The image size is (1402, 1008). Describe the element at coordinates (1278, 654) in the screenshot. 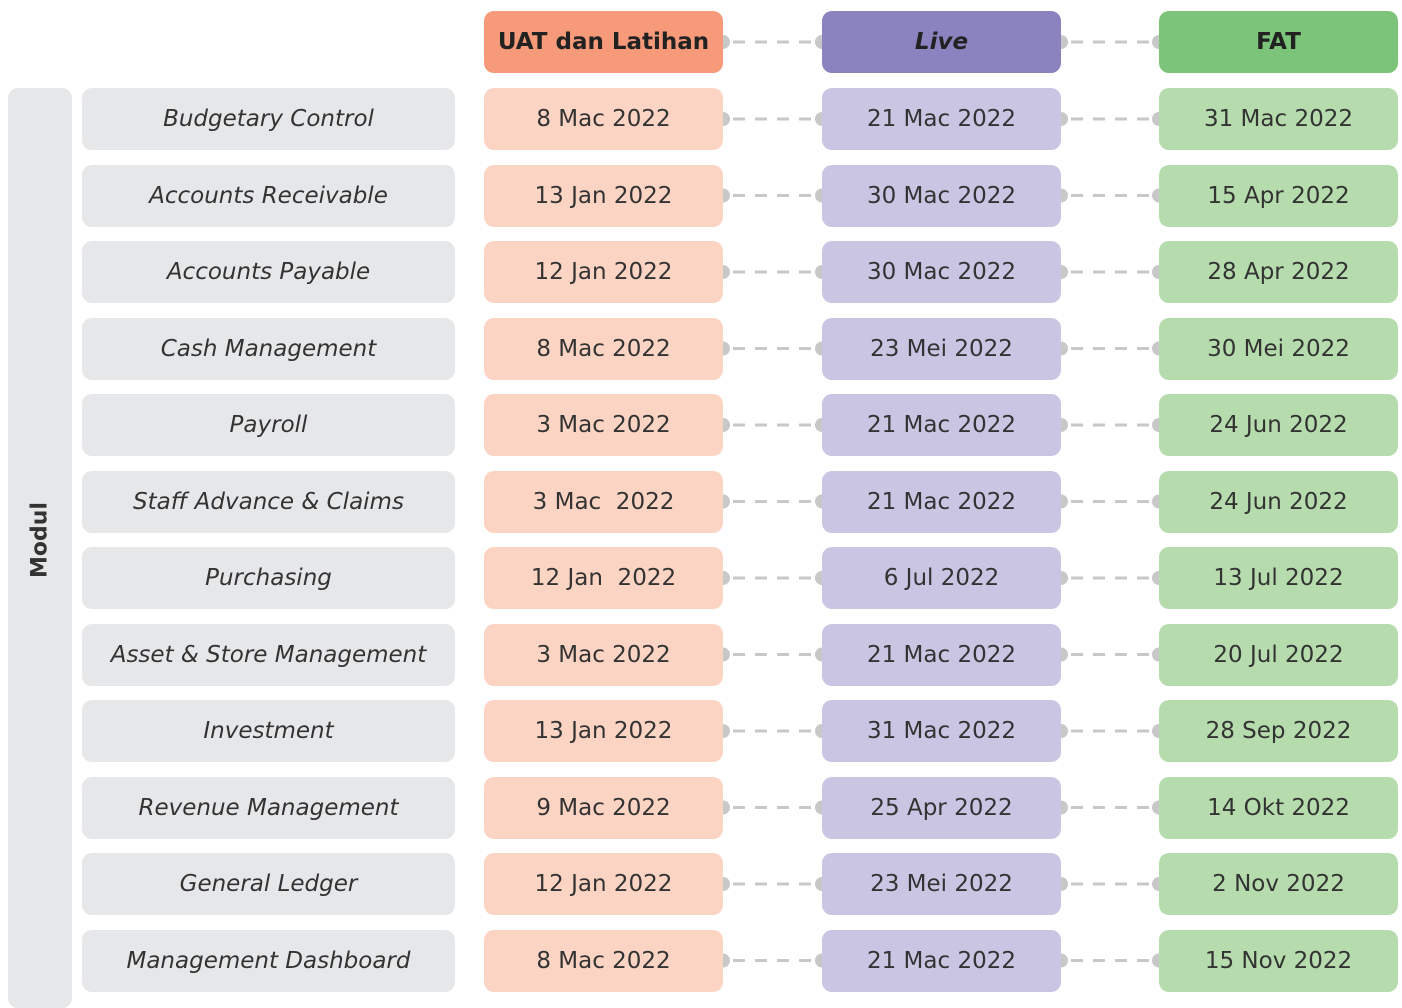

I see `date-cell: 20 Jul 2022` at that location.